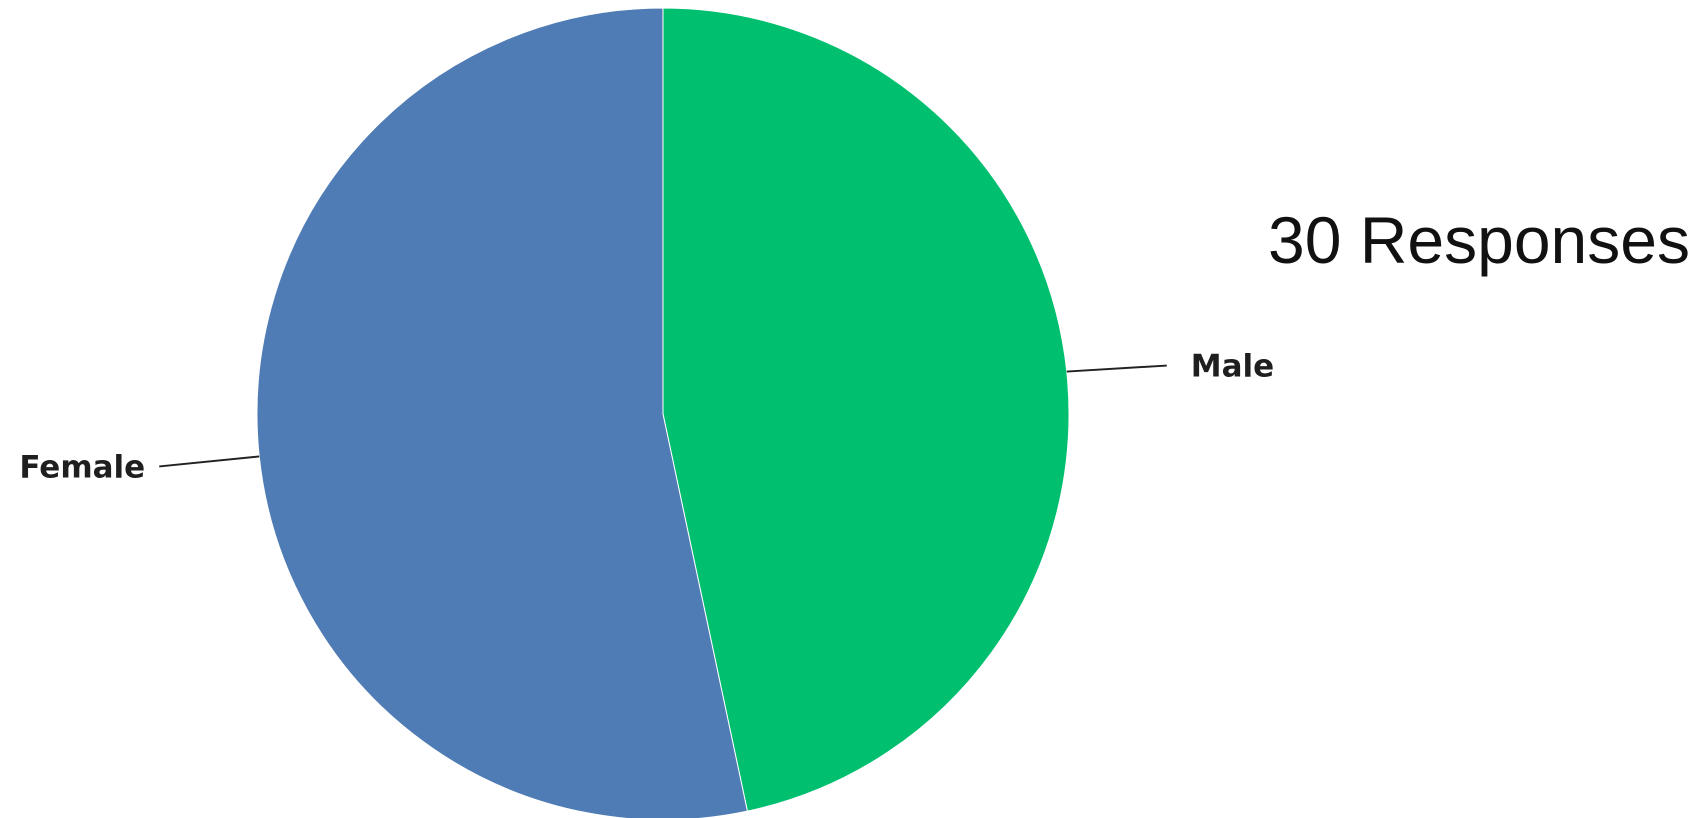  Describe the element at coordinates (1116, 368) in the screenshot. I see `leader-line-male` at that location.